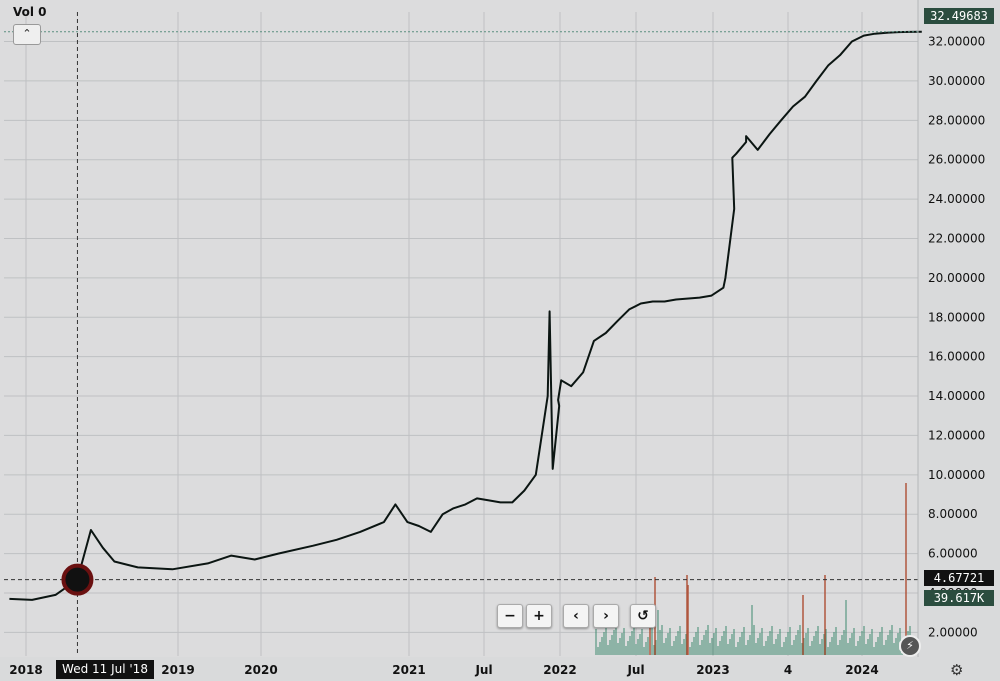 The height and width of the screenshot is (681, 1000). Describe the element at coordinates (956, 42) in the screenshot. I see `y-tick-label: 32.00000` at that location.